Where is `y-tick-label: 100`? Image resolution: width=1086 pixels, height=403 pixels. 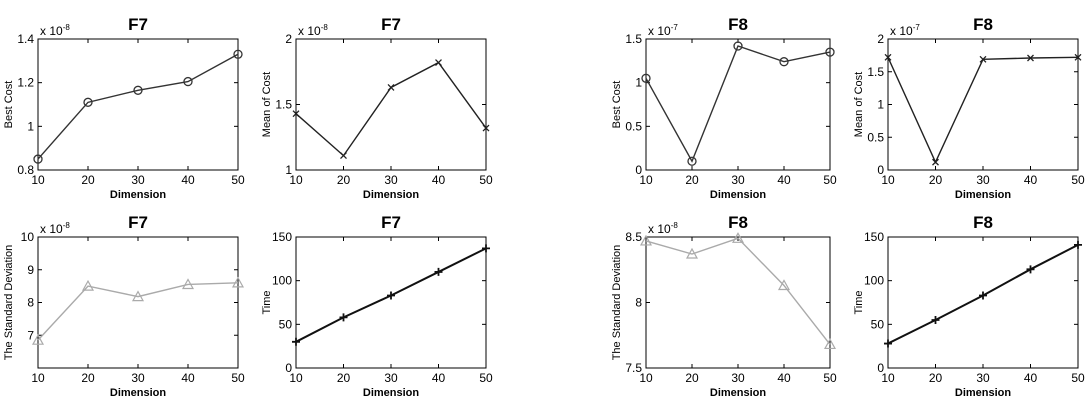 y-tick-label: 100 is located at coordinates (282, 281).